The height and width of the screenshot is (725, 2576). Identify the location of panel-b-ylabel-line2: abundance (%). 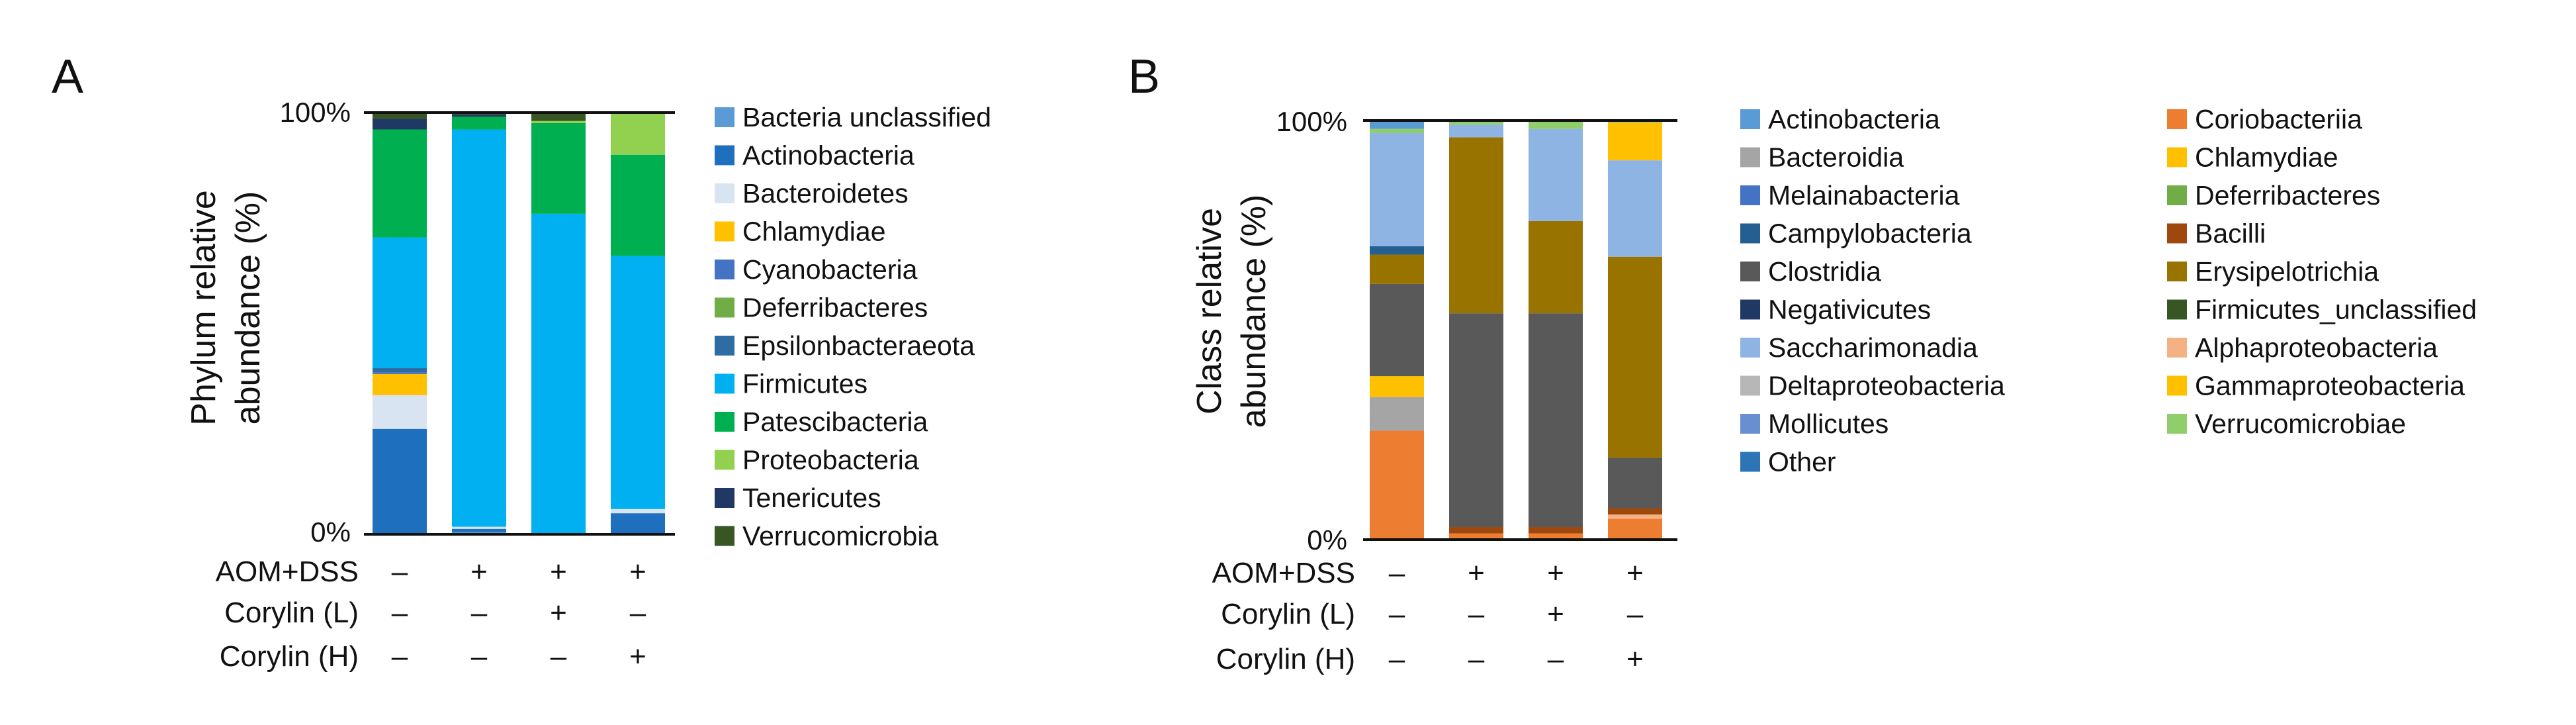
(1254, 311).